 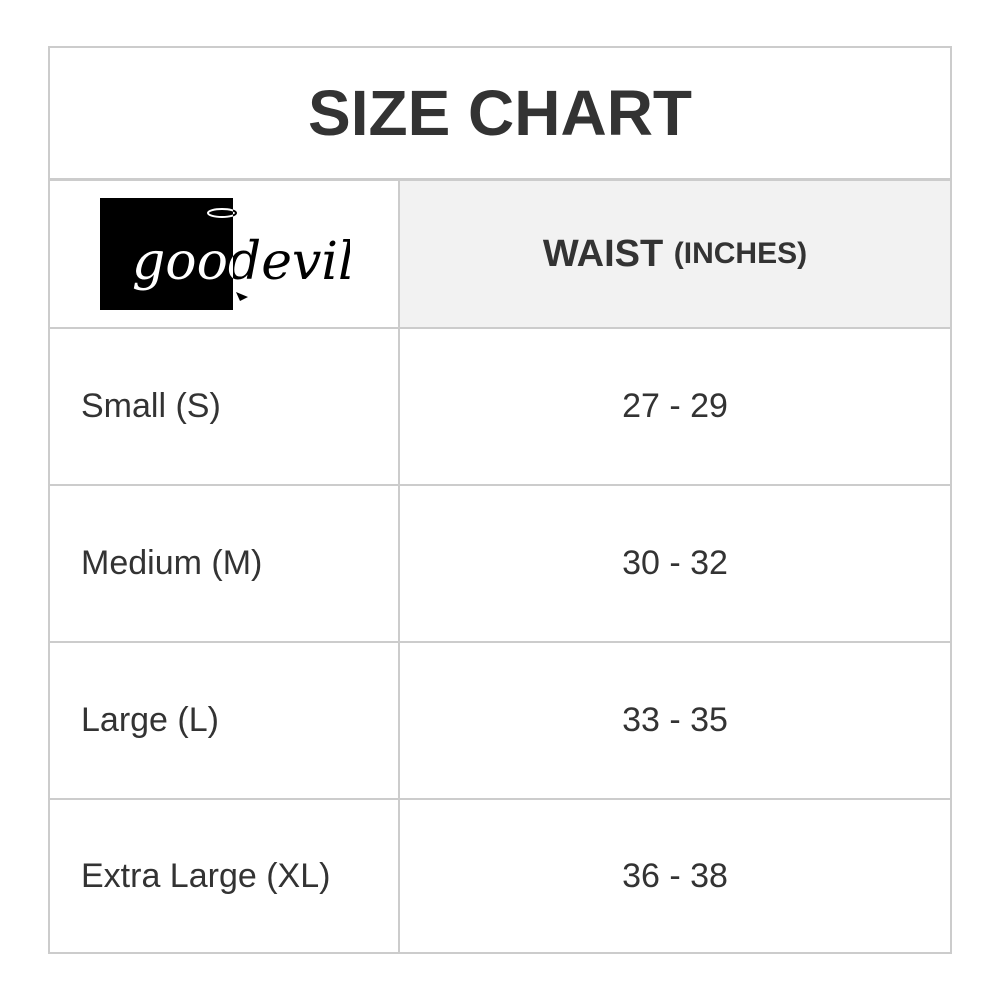 I want to click on brand-logo-cell: goodevil, so click(x=225, y=254).